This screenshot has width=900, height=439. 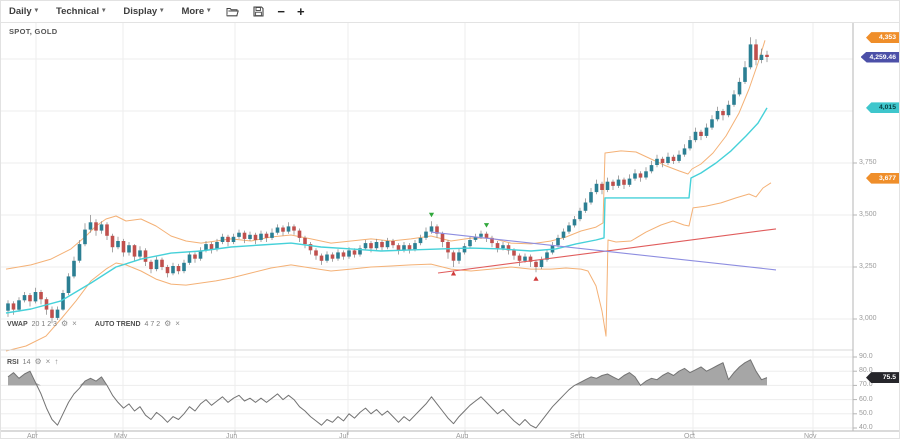 What do you see at coordinates (20, 11) in the screenshot?
I see `menu-daily-label: Daily` at bounding box center [20, 11].